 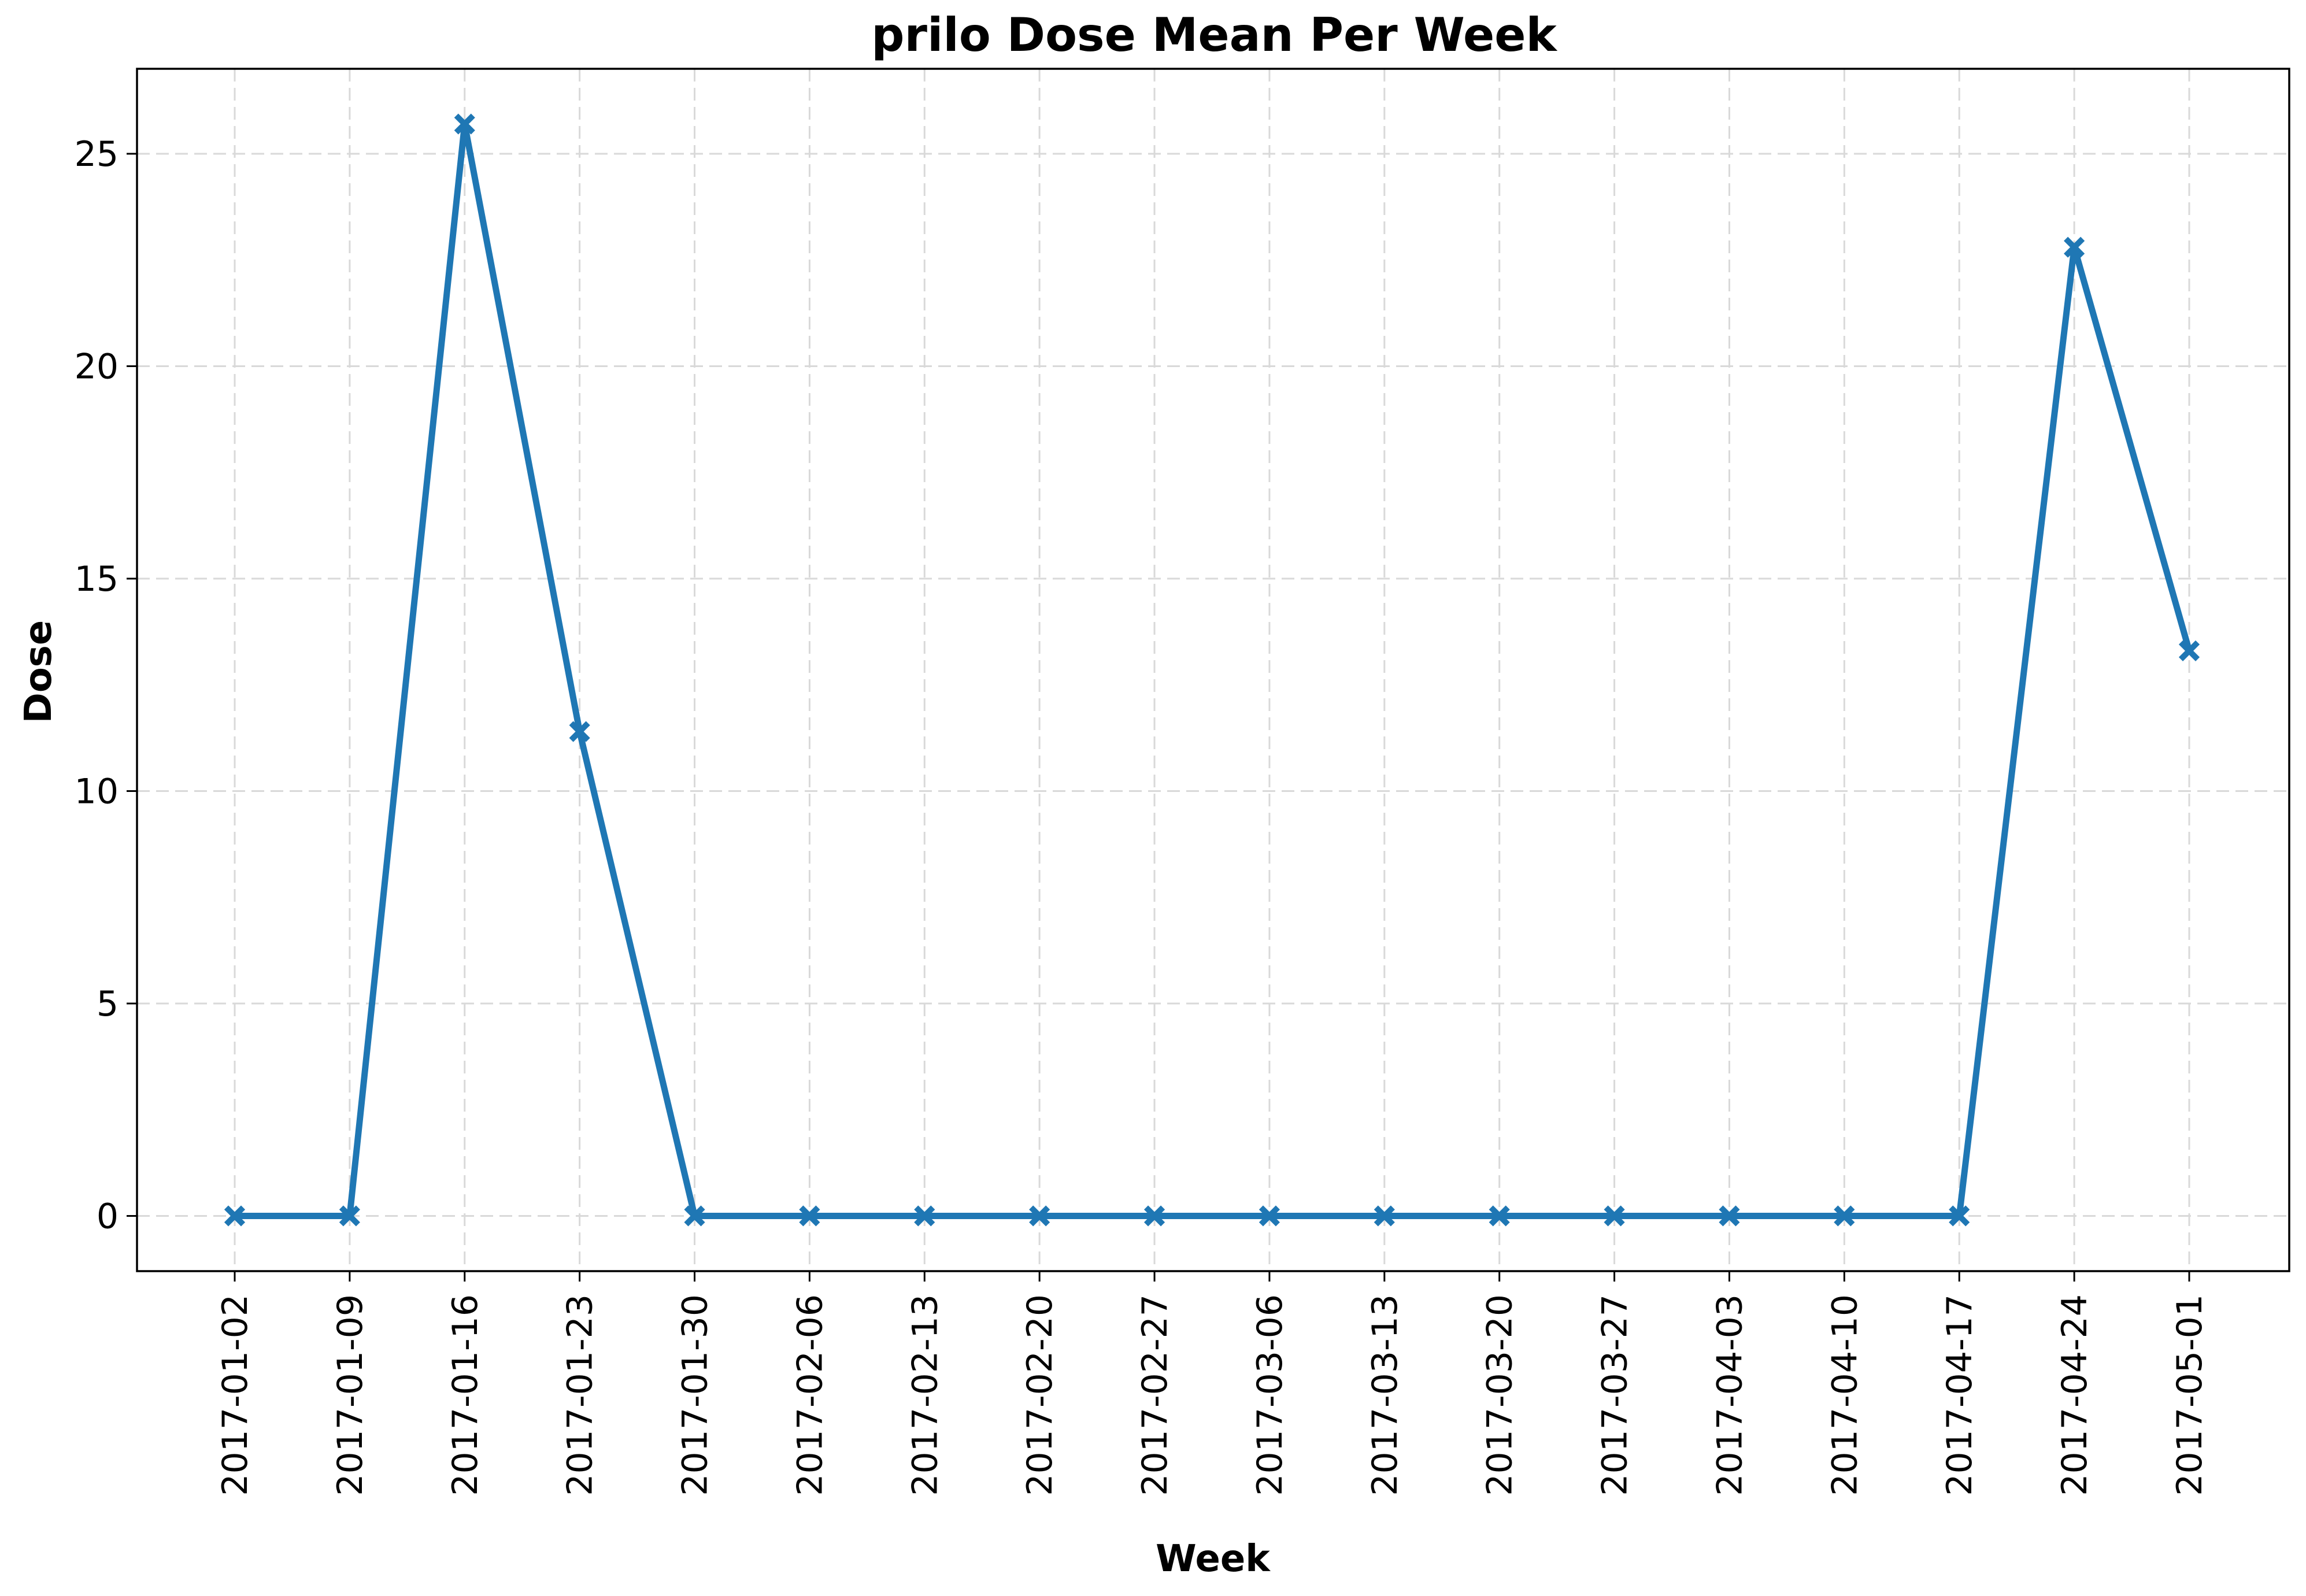 I want to click on y-tick-label: 5, so click(x=108, y=1004).